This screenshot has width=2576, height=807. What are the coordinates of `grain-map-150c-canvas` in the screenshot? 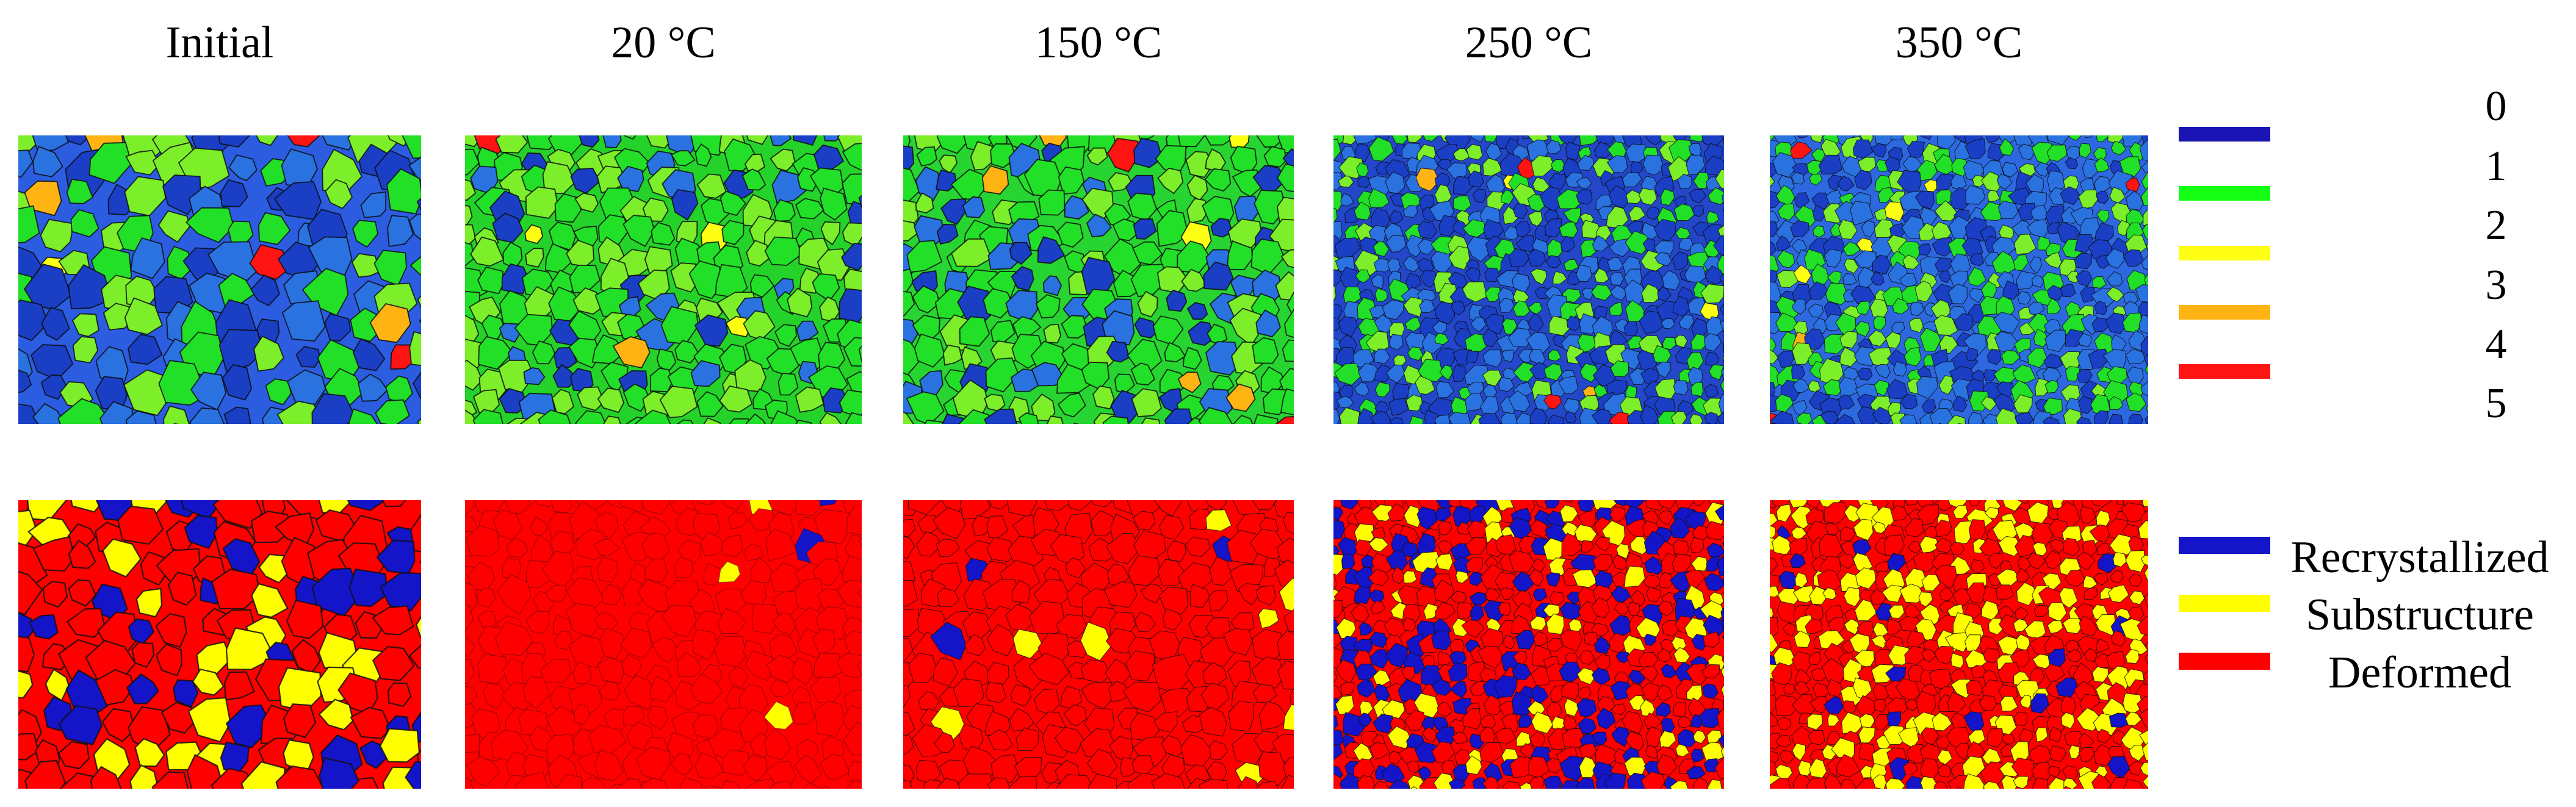 It's located at (1098, 644).